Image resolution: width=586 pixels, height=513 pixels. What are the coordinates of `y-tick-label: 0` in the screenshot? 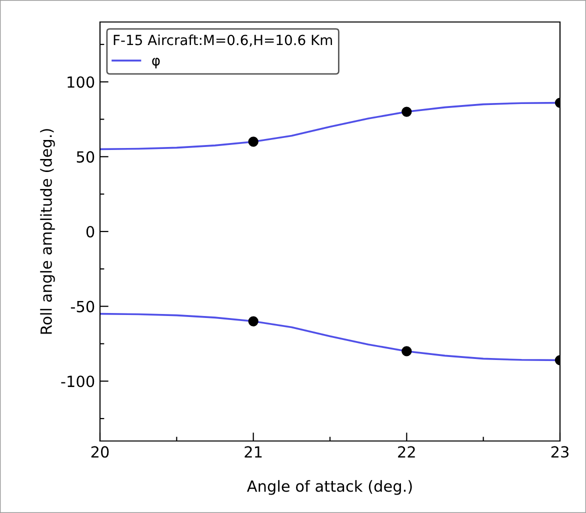 It's located at (90, 232).